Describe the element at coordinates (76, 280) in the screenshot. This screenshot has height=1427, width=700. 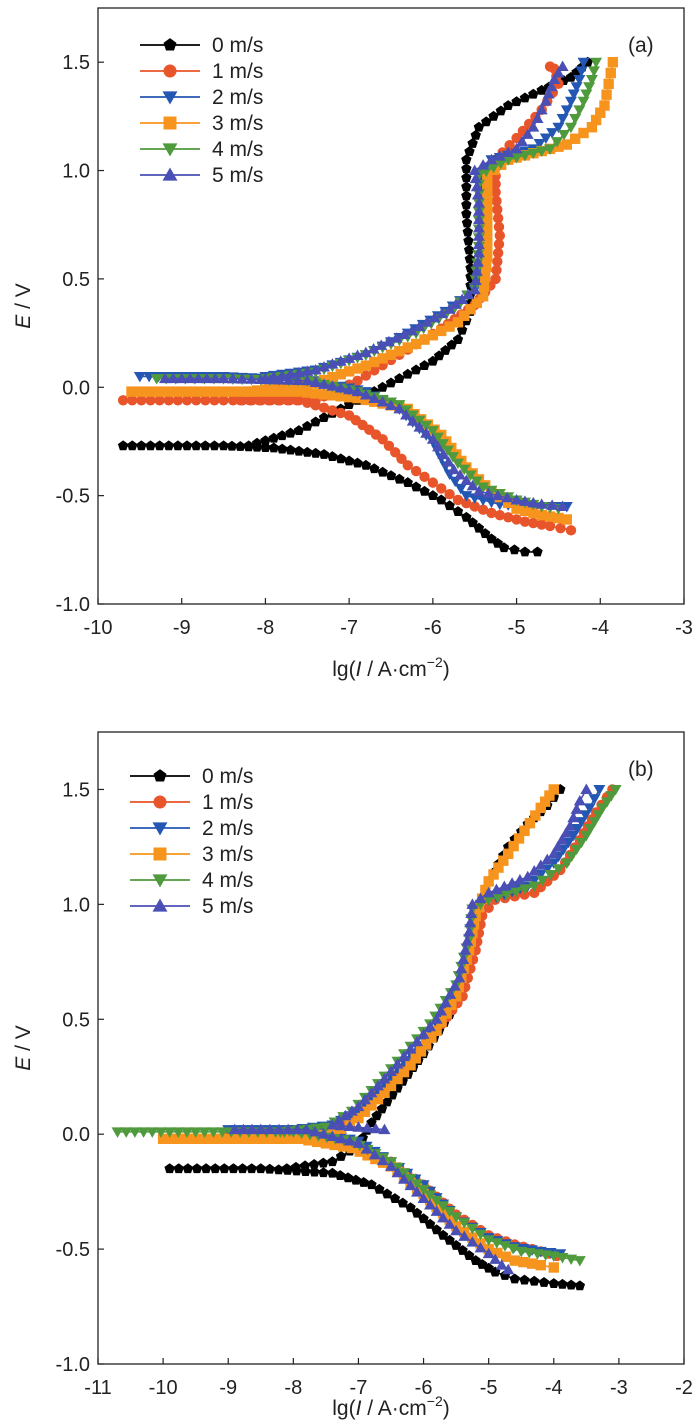
I see `y-tick-label: 0.5` at that location.